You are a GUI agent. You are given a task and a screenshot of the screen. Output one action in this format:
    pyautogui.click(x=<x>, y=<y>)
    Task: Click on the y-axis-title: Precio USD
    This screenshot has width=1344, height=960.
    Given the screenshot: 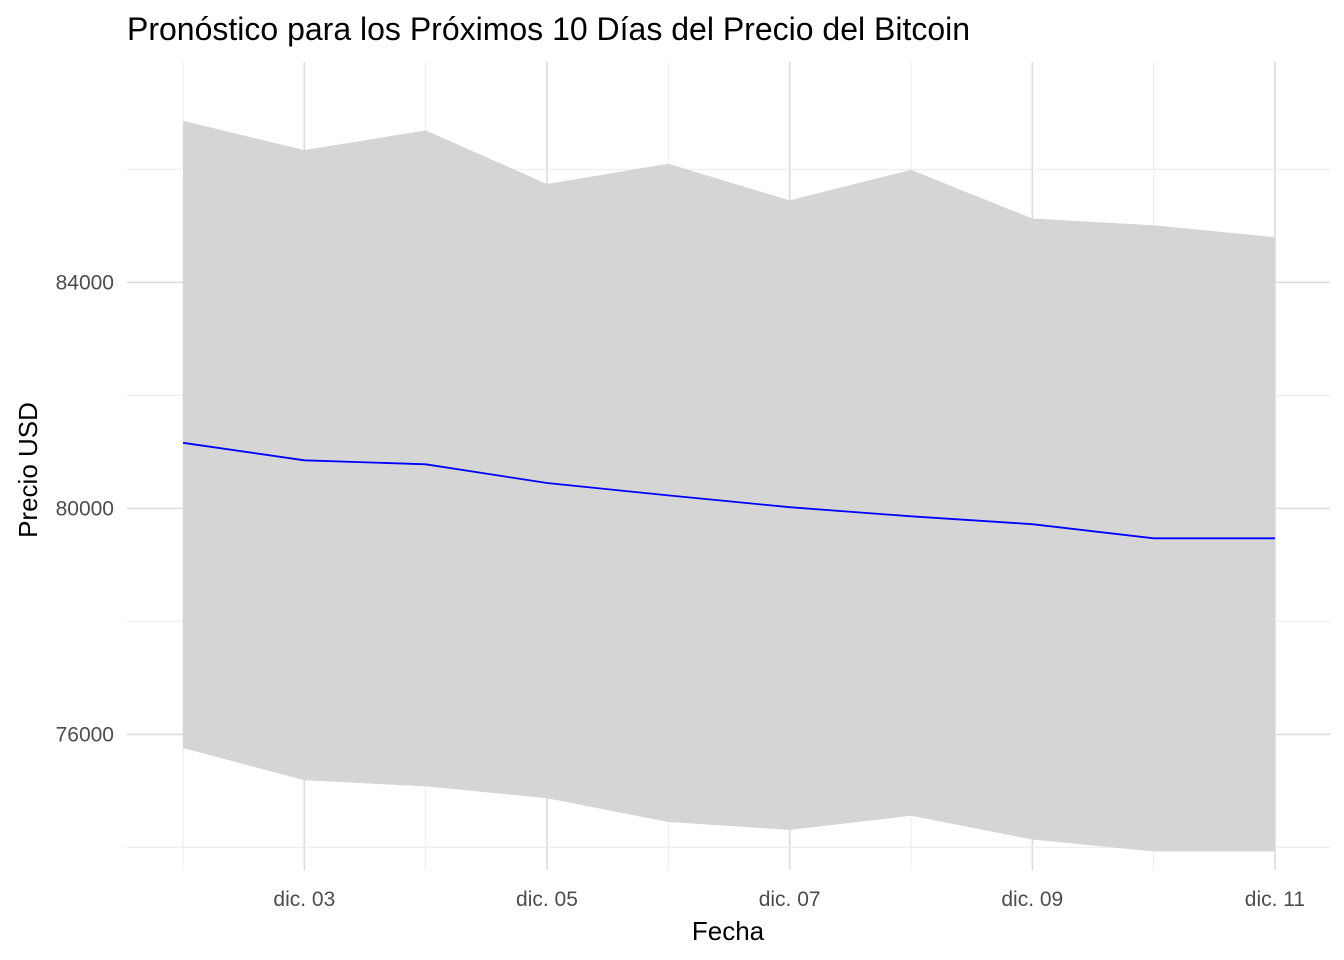 What is the action you would take?
    pyautogui.click(x=28, y=470)
    